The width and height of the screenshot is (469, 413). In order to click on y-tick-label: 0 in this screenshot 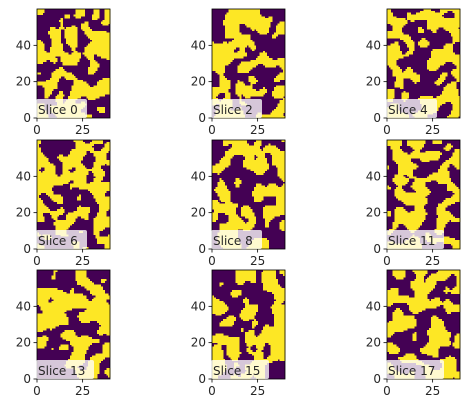, I will do `click(27, 118)`.